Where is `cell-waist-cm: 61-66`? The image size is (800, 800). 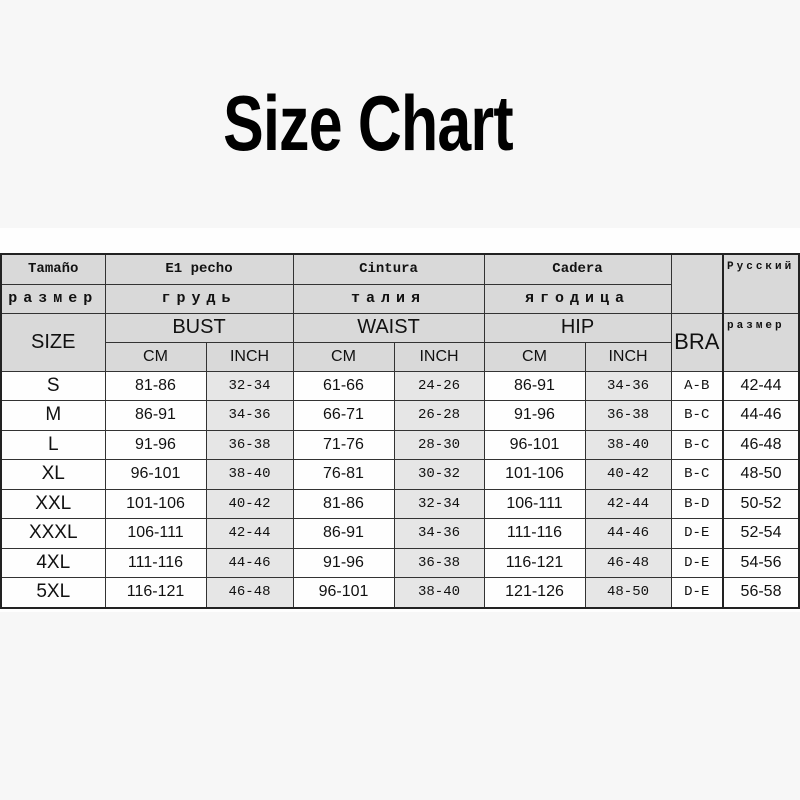 cell-waist-cm: 61-66 is located at coordinates (343, 385).